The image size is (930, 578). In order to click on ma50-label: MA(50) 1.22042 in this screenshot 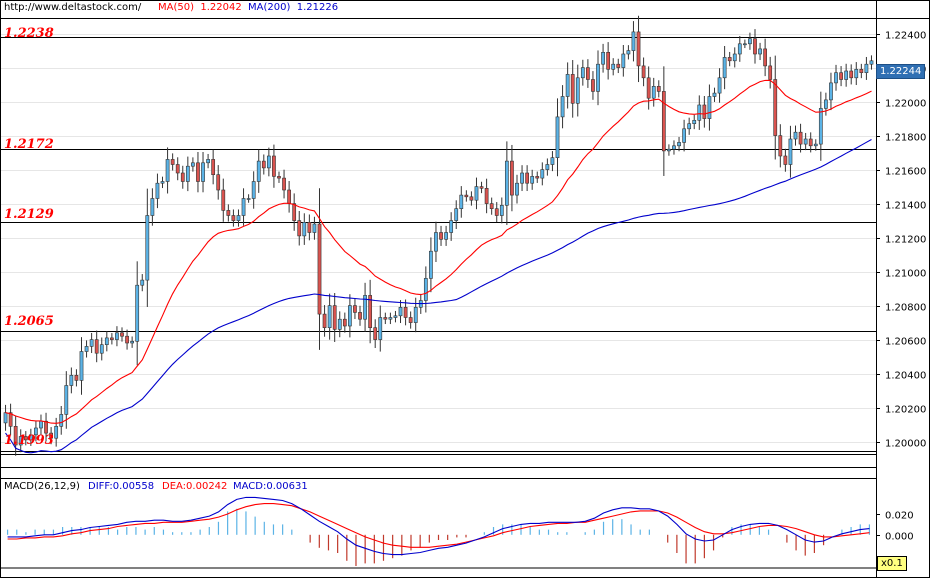, I will do `click(200, 7)`.